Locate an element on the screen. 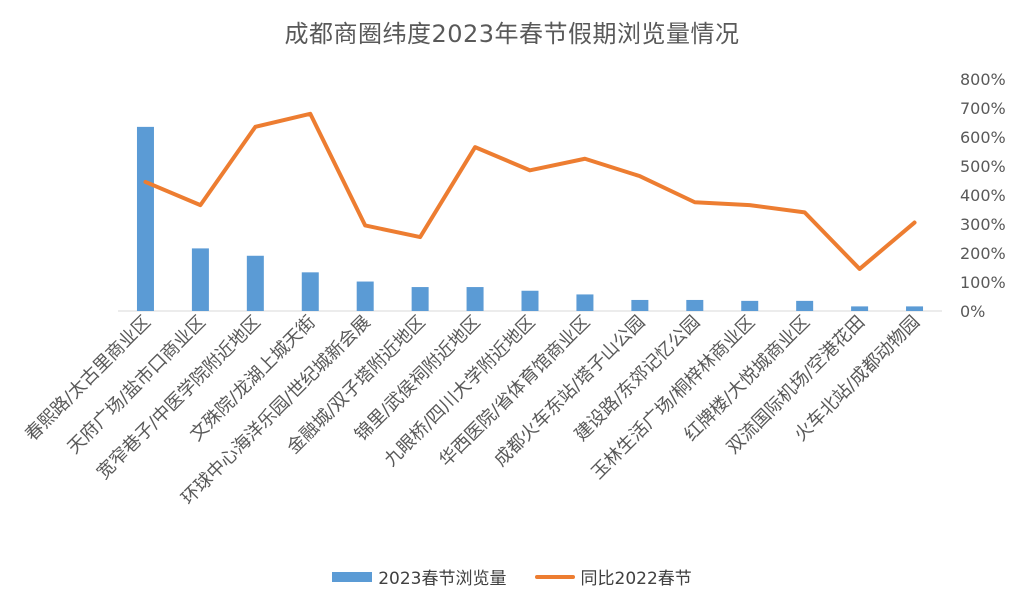  legend-item-line: 同比2022春节 is located at coordinates (613, 576).